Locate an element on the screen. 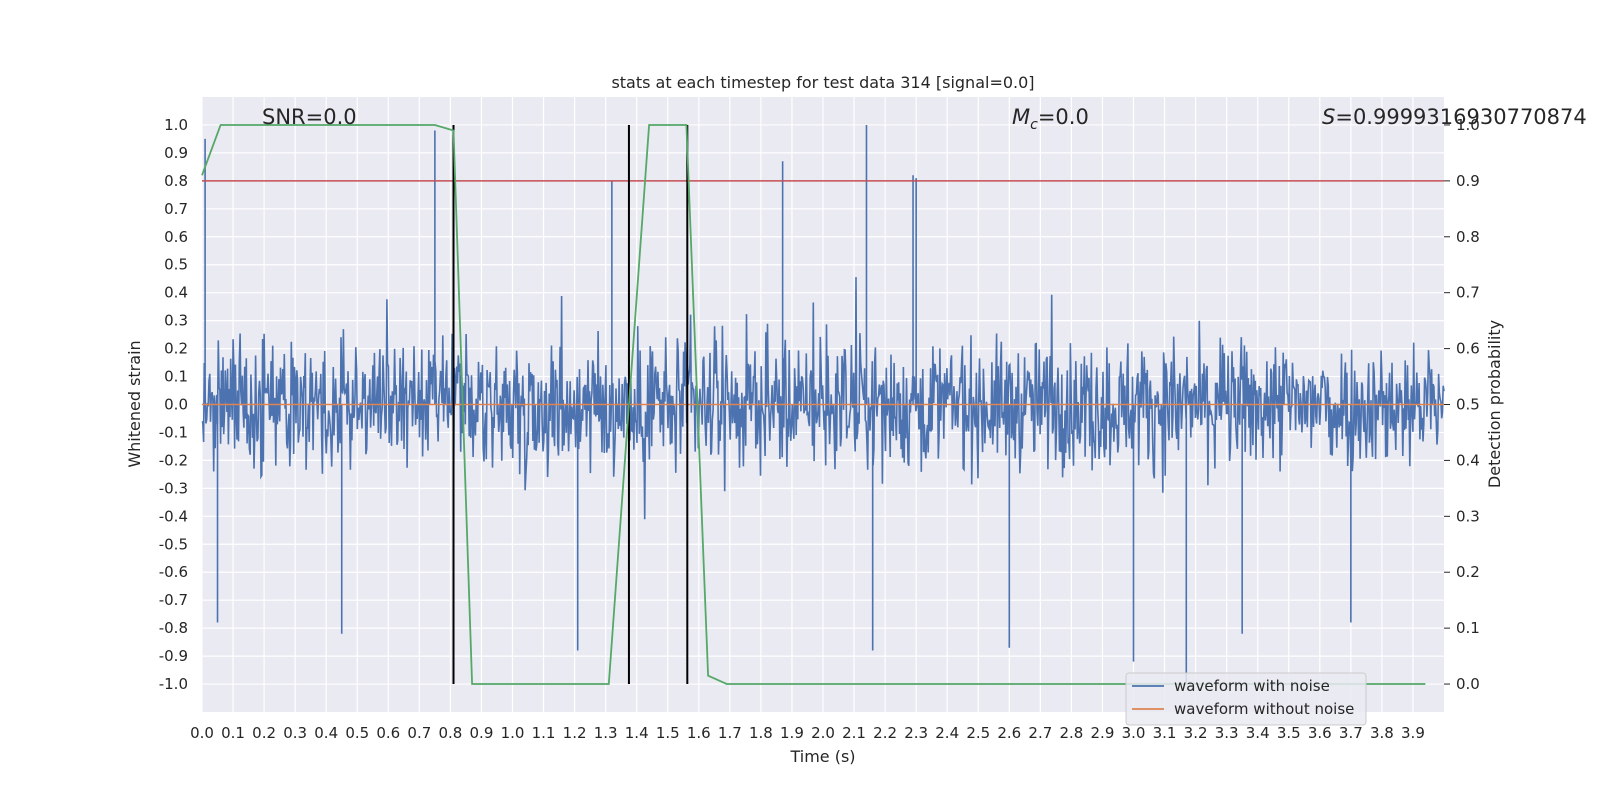 The height and width of the screenshot is (800, 1600). x-tick-label: 3.0 is located at coordinates (1134, 733).